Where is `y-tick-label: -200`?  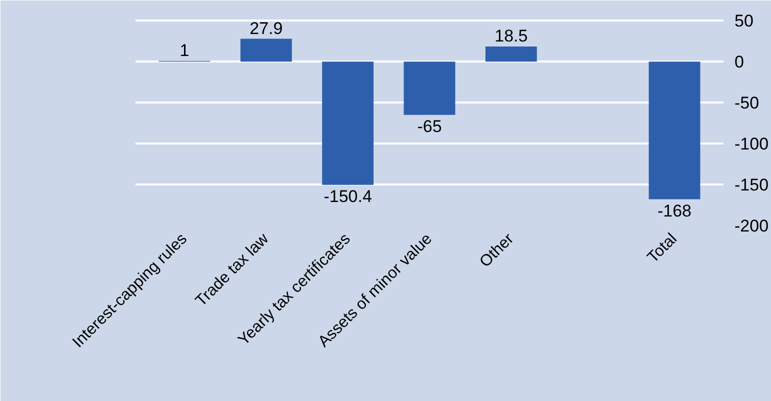 y-tick-label: -200 is located at coordinates (751, 226).